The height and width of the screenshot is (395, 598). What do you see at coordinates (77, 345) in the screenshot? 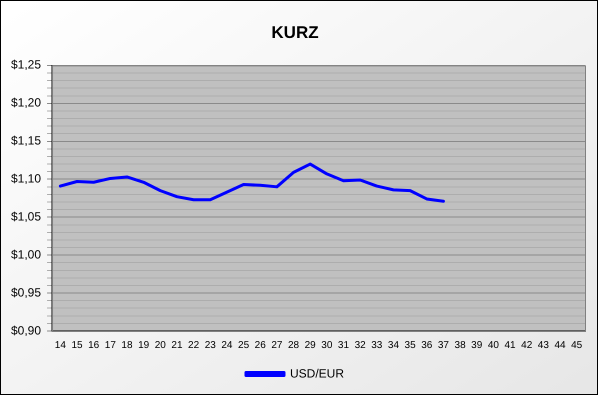
I see `x-tick-label: 15` at bounding box center [77, 345].